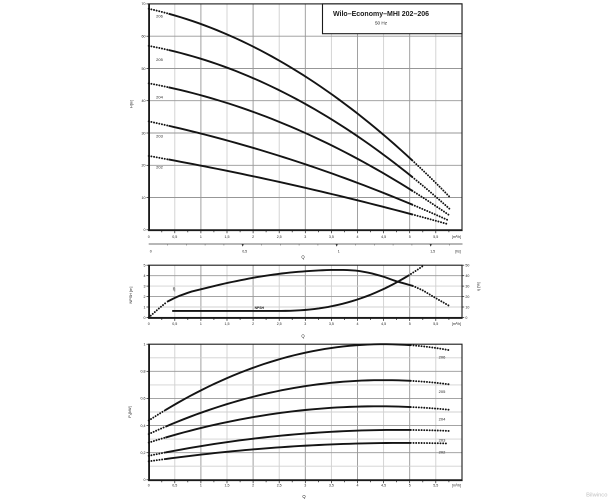  What do you see at coordinates (143, 399) in the screenshot?
I see `svg-text: 0,6` at bounding box center [143, 399].